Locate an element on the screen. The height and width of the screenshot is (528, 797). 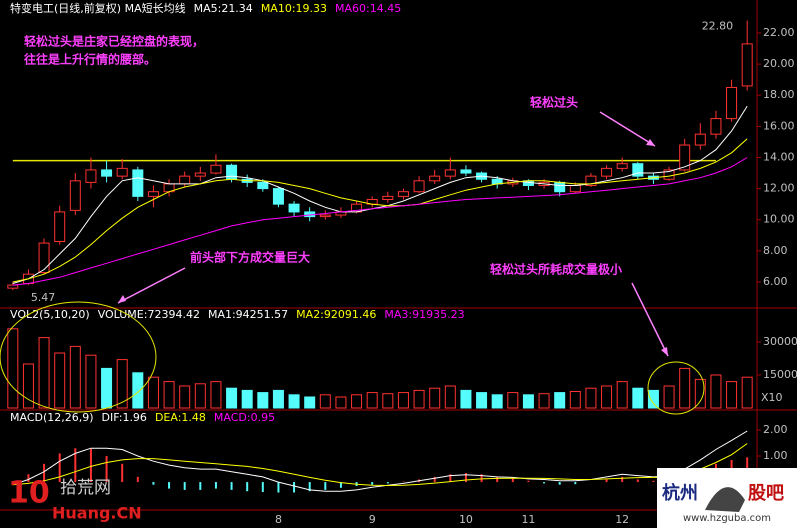
y-tick-label: 30000 is located at coordinates (780, 341).